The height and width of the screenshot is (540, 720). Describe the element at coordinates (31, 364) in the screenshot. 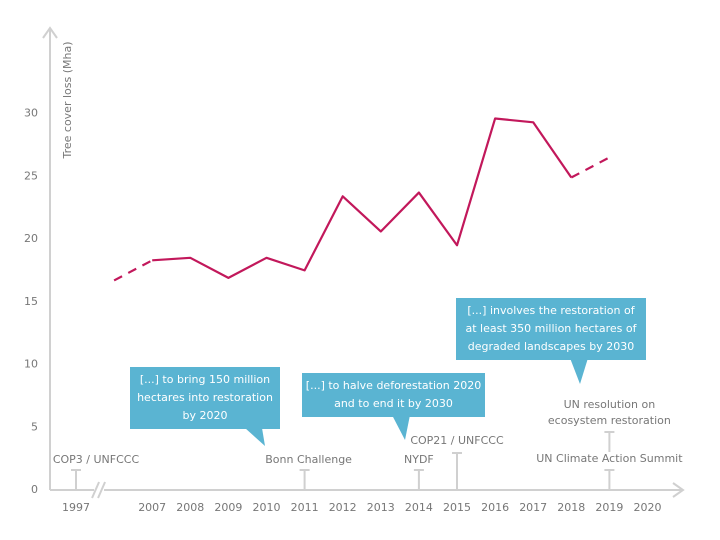

I see `y-tick-label: 10` at that location.